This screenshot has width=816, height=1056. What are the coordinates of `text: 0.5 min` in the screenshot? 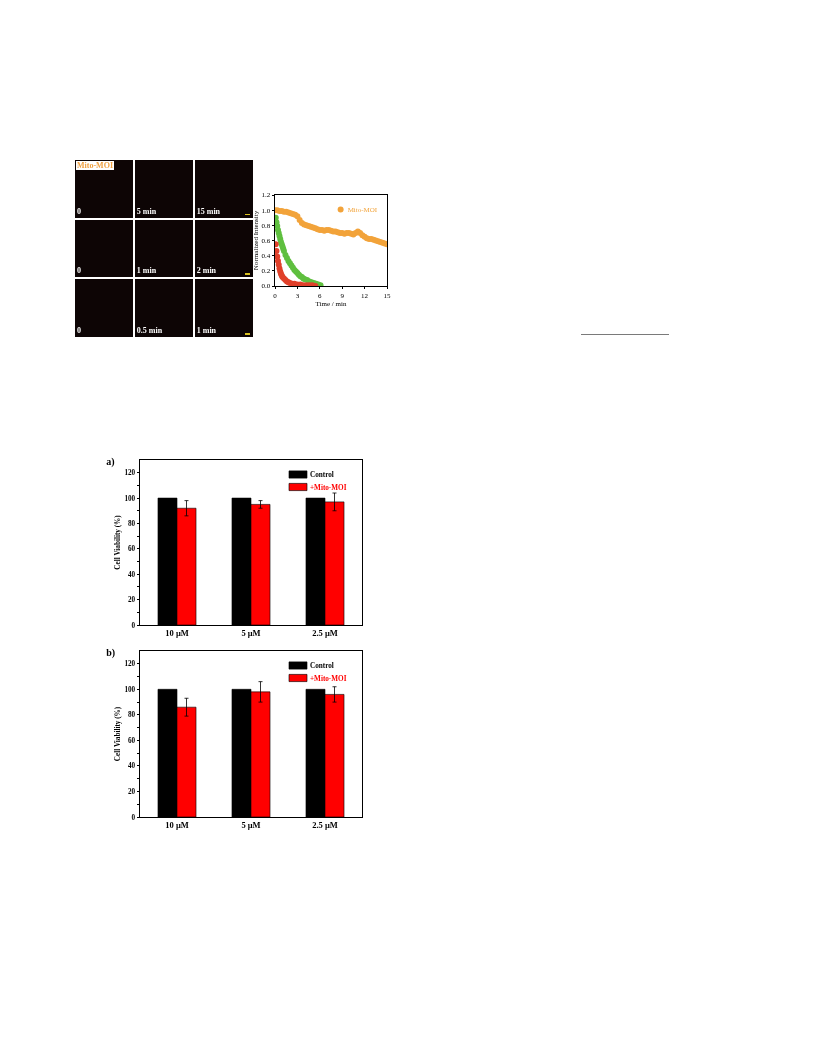 It's located at (149, 330).